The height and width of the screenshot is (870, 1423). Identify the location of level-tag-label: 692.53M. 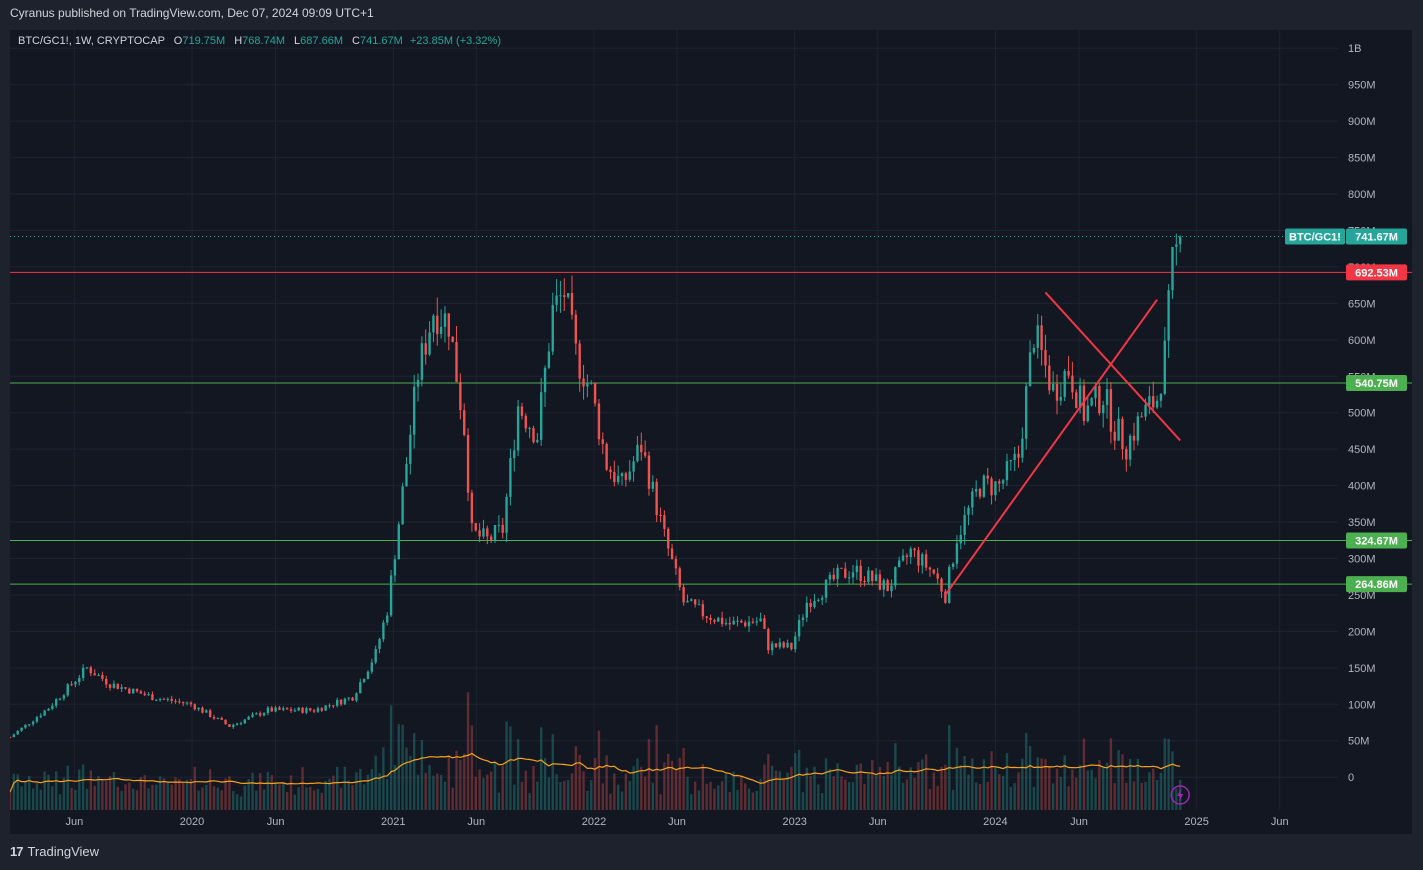
(1376, 273).